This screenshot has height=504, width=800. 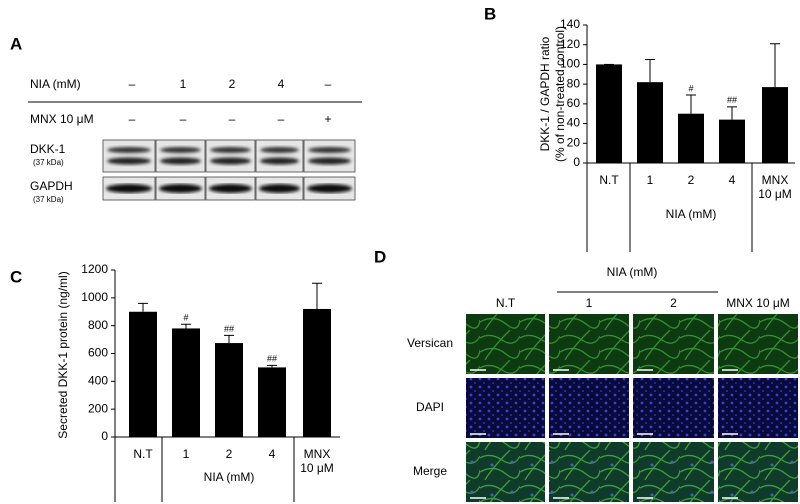 I want to click on y-tick-label: 800, so click(x=98, y=325).